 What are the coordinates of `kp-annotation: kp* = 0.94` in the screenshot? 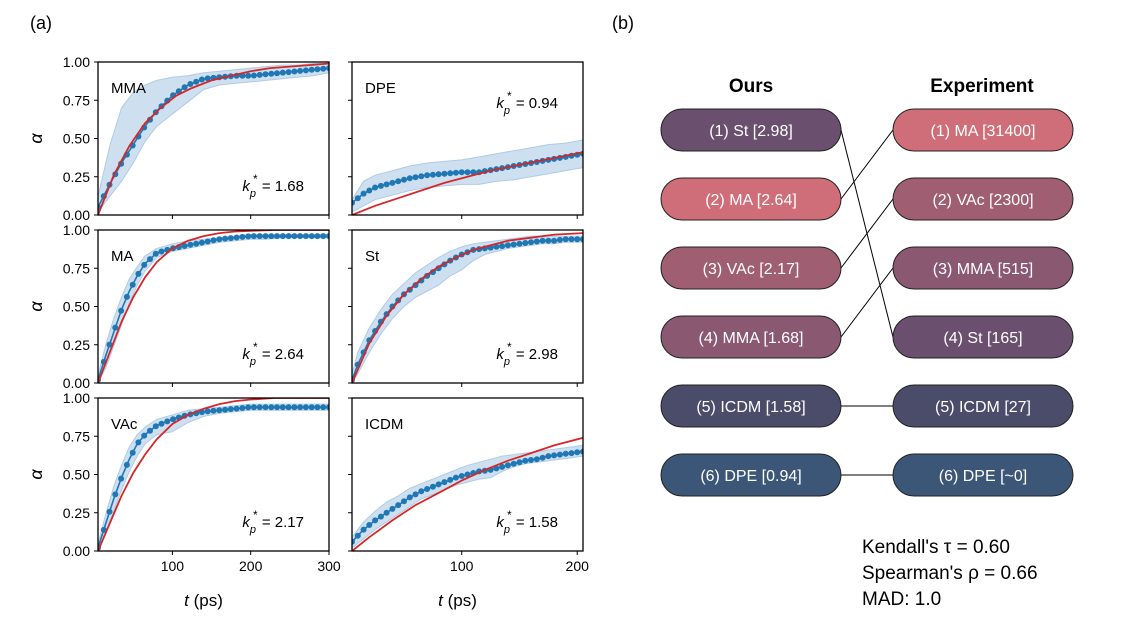 It's located at (527, 103).